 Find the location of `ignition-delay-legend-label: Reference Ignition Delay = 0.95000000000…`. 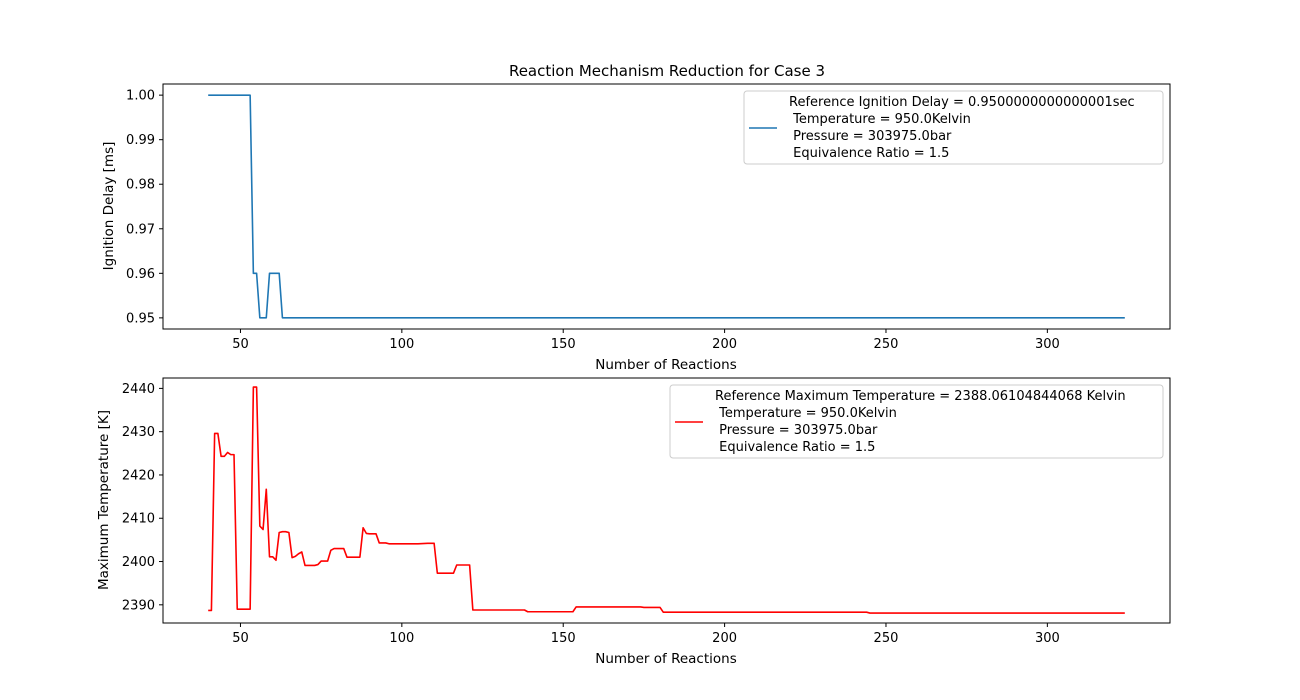

ignition-delay-legend-label: Reference Ignition Delay = 0.95000000000… is located at coordinates (962, 128).